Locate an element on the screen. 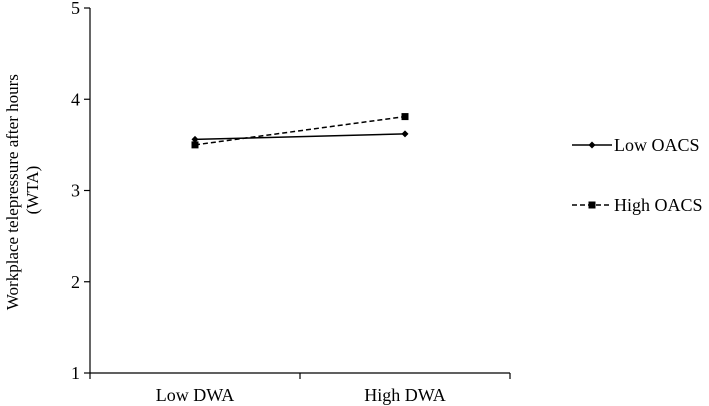  series-line-low-oacs is located at coordinates (300, 137).